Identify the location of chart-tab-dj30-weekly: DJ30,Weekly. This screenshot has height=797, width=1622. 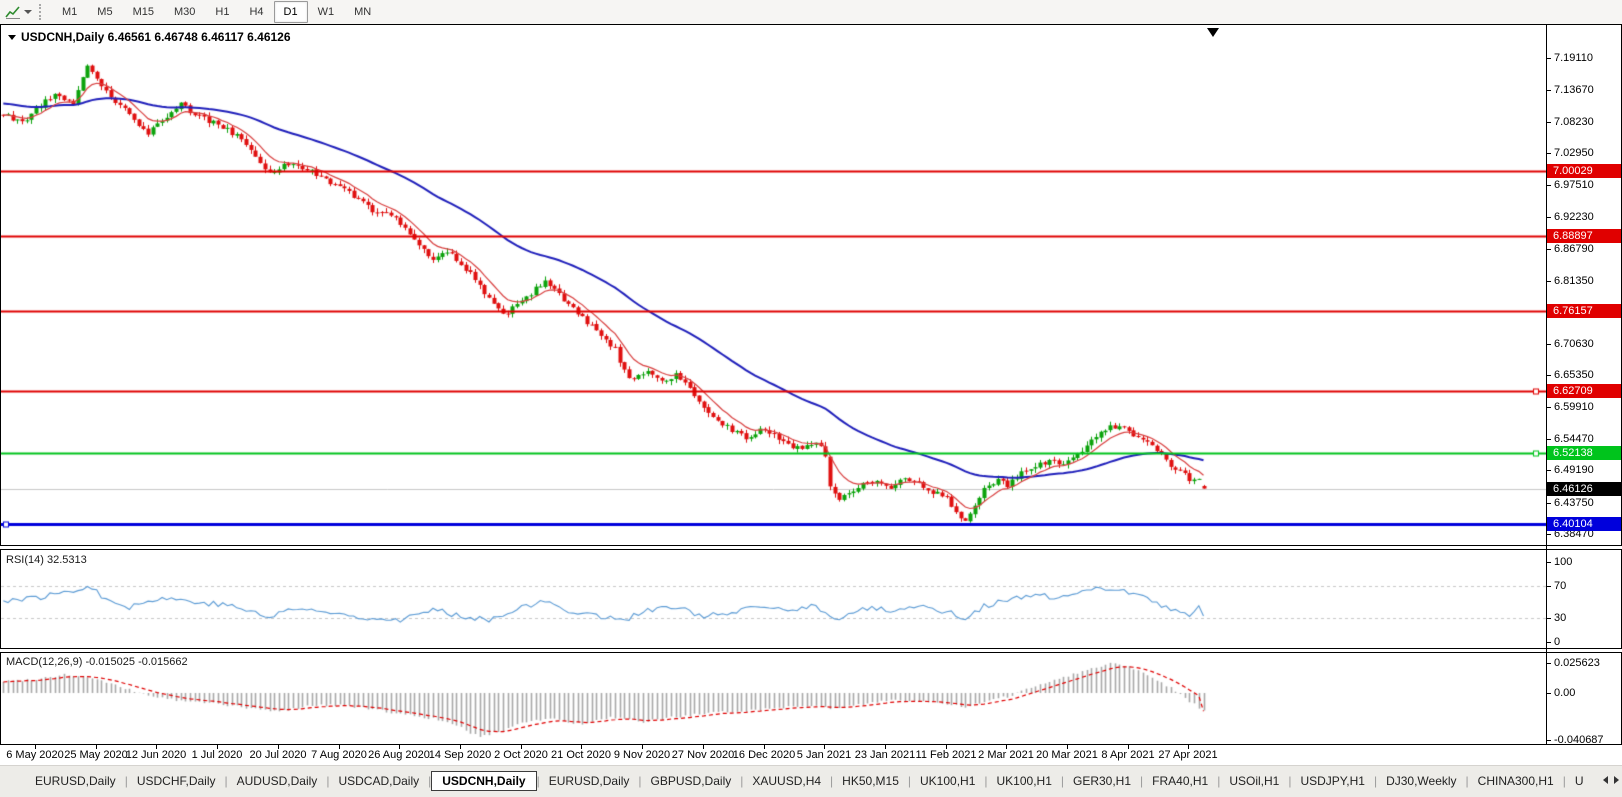
(1421, 781).